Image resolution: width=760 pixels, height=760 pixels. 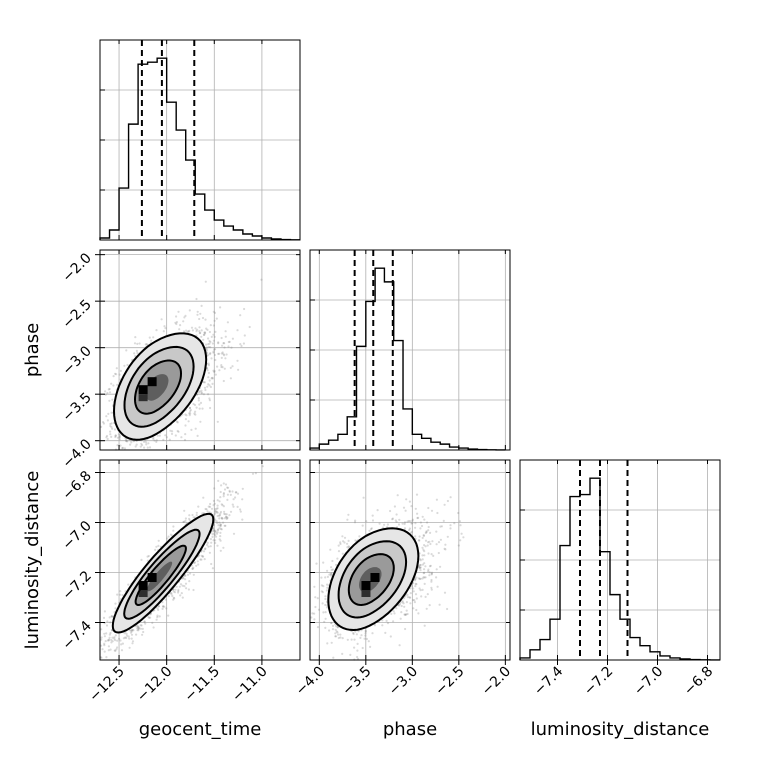 What do you see at coordinates (76, 635) in the screenshot?
I see `tick-label-y-luminosity_distance-0: −7.4` at bounding box center [76, 635].